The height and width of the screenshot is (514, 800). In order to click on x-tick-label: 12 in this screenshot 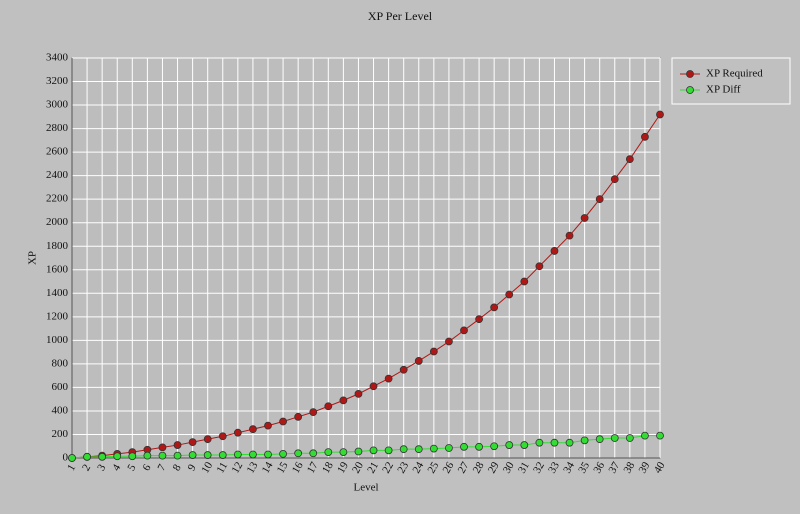, I will do `click(237, 468)`.